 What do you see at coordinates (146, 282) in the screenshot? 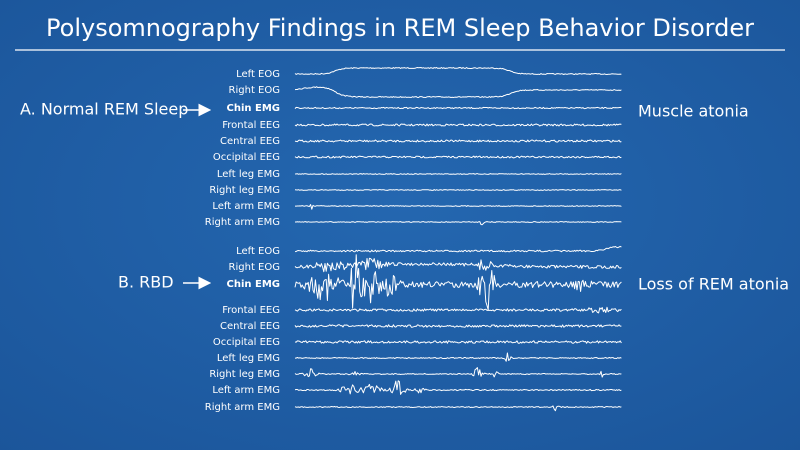
I see `panel-label: B. RBD` at bounding box center [146, 282].